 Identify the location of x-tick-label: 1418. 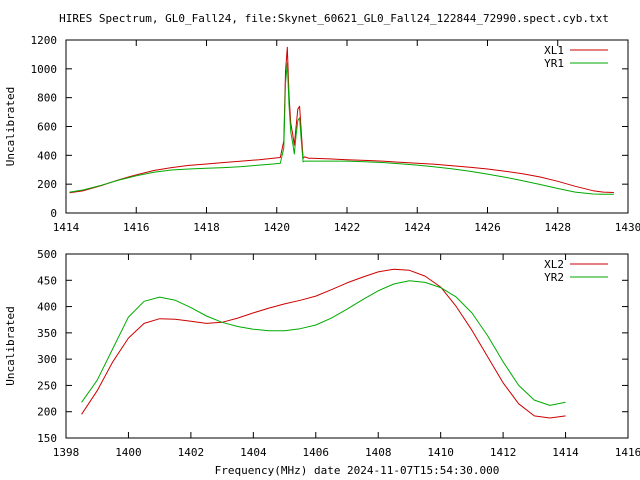
(206, 227).